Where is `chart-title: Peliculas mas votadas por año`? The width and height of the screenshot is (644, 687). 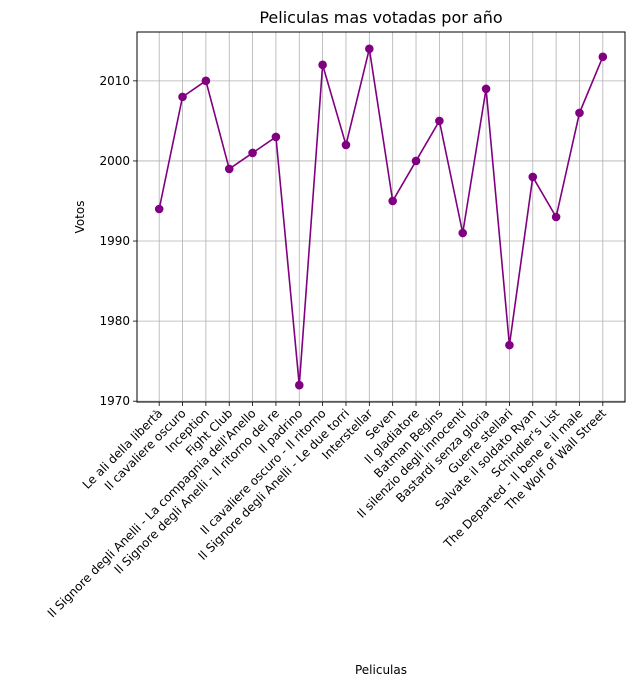
chart-title: Peliculas mas votadas por año is located at coordinates (380, 17).